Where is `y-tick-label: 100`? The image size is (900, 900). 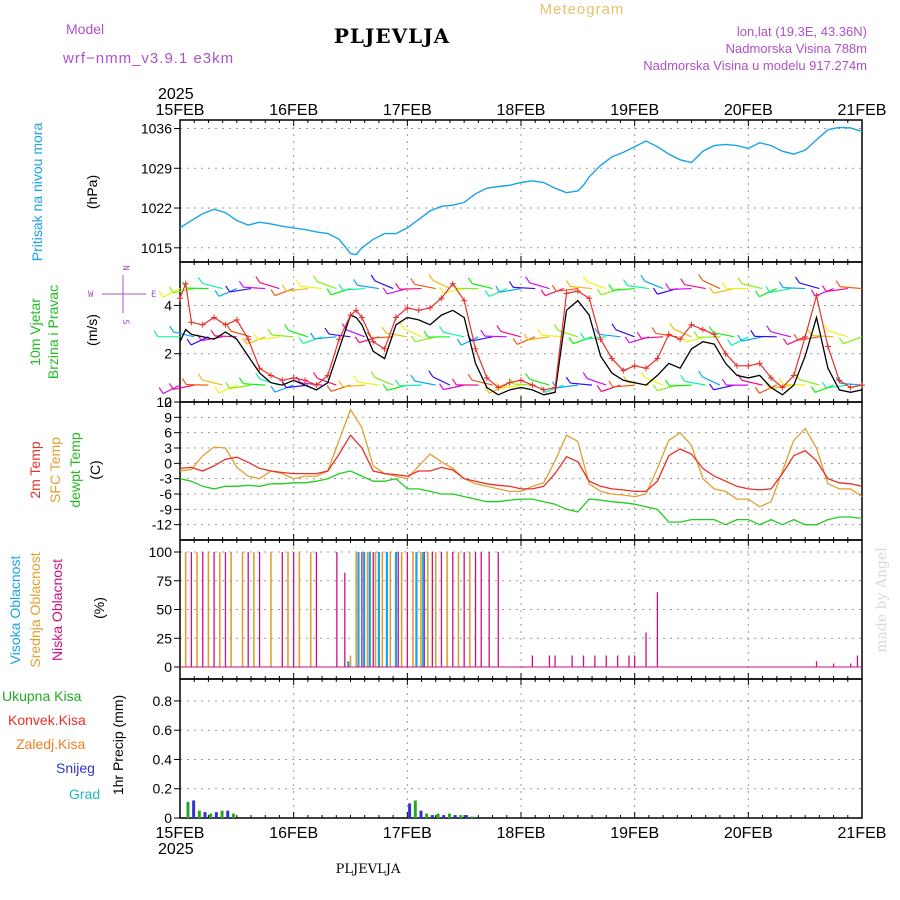 y-tick-label: 100 is located at coordinates (161, 552).